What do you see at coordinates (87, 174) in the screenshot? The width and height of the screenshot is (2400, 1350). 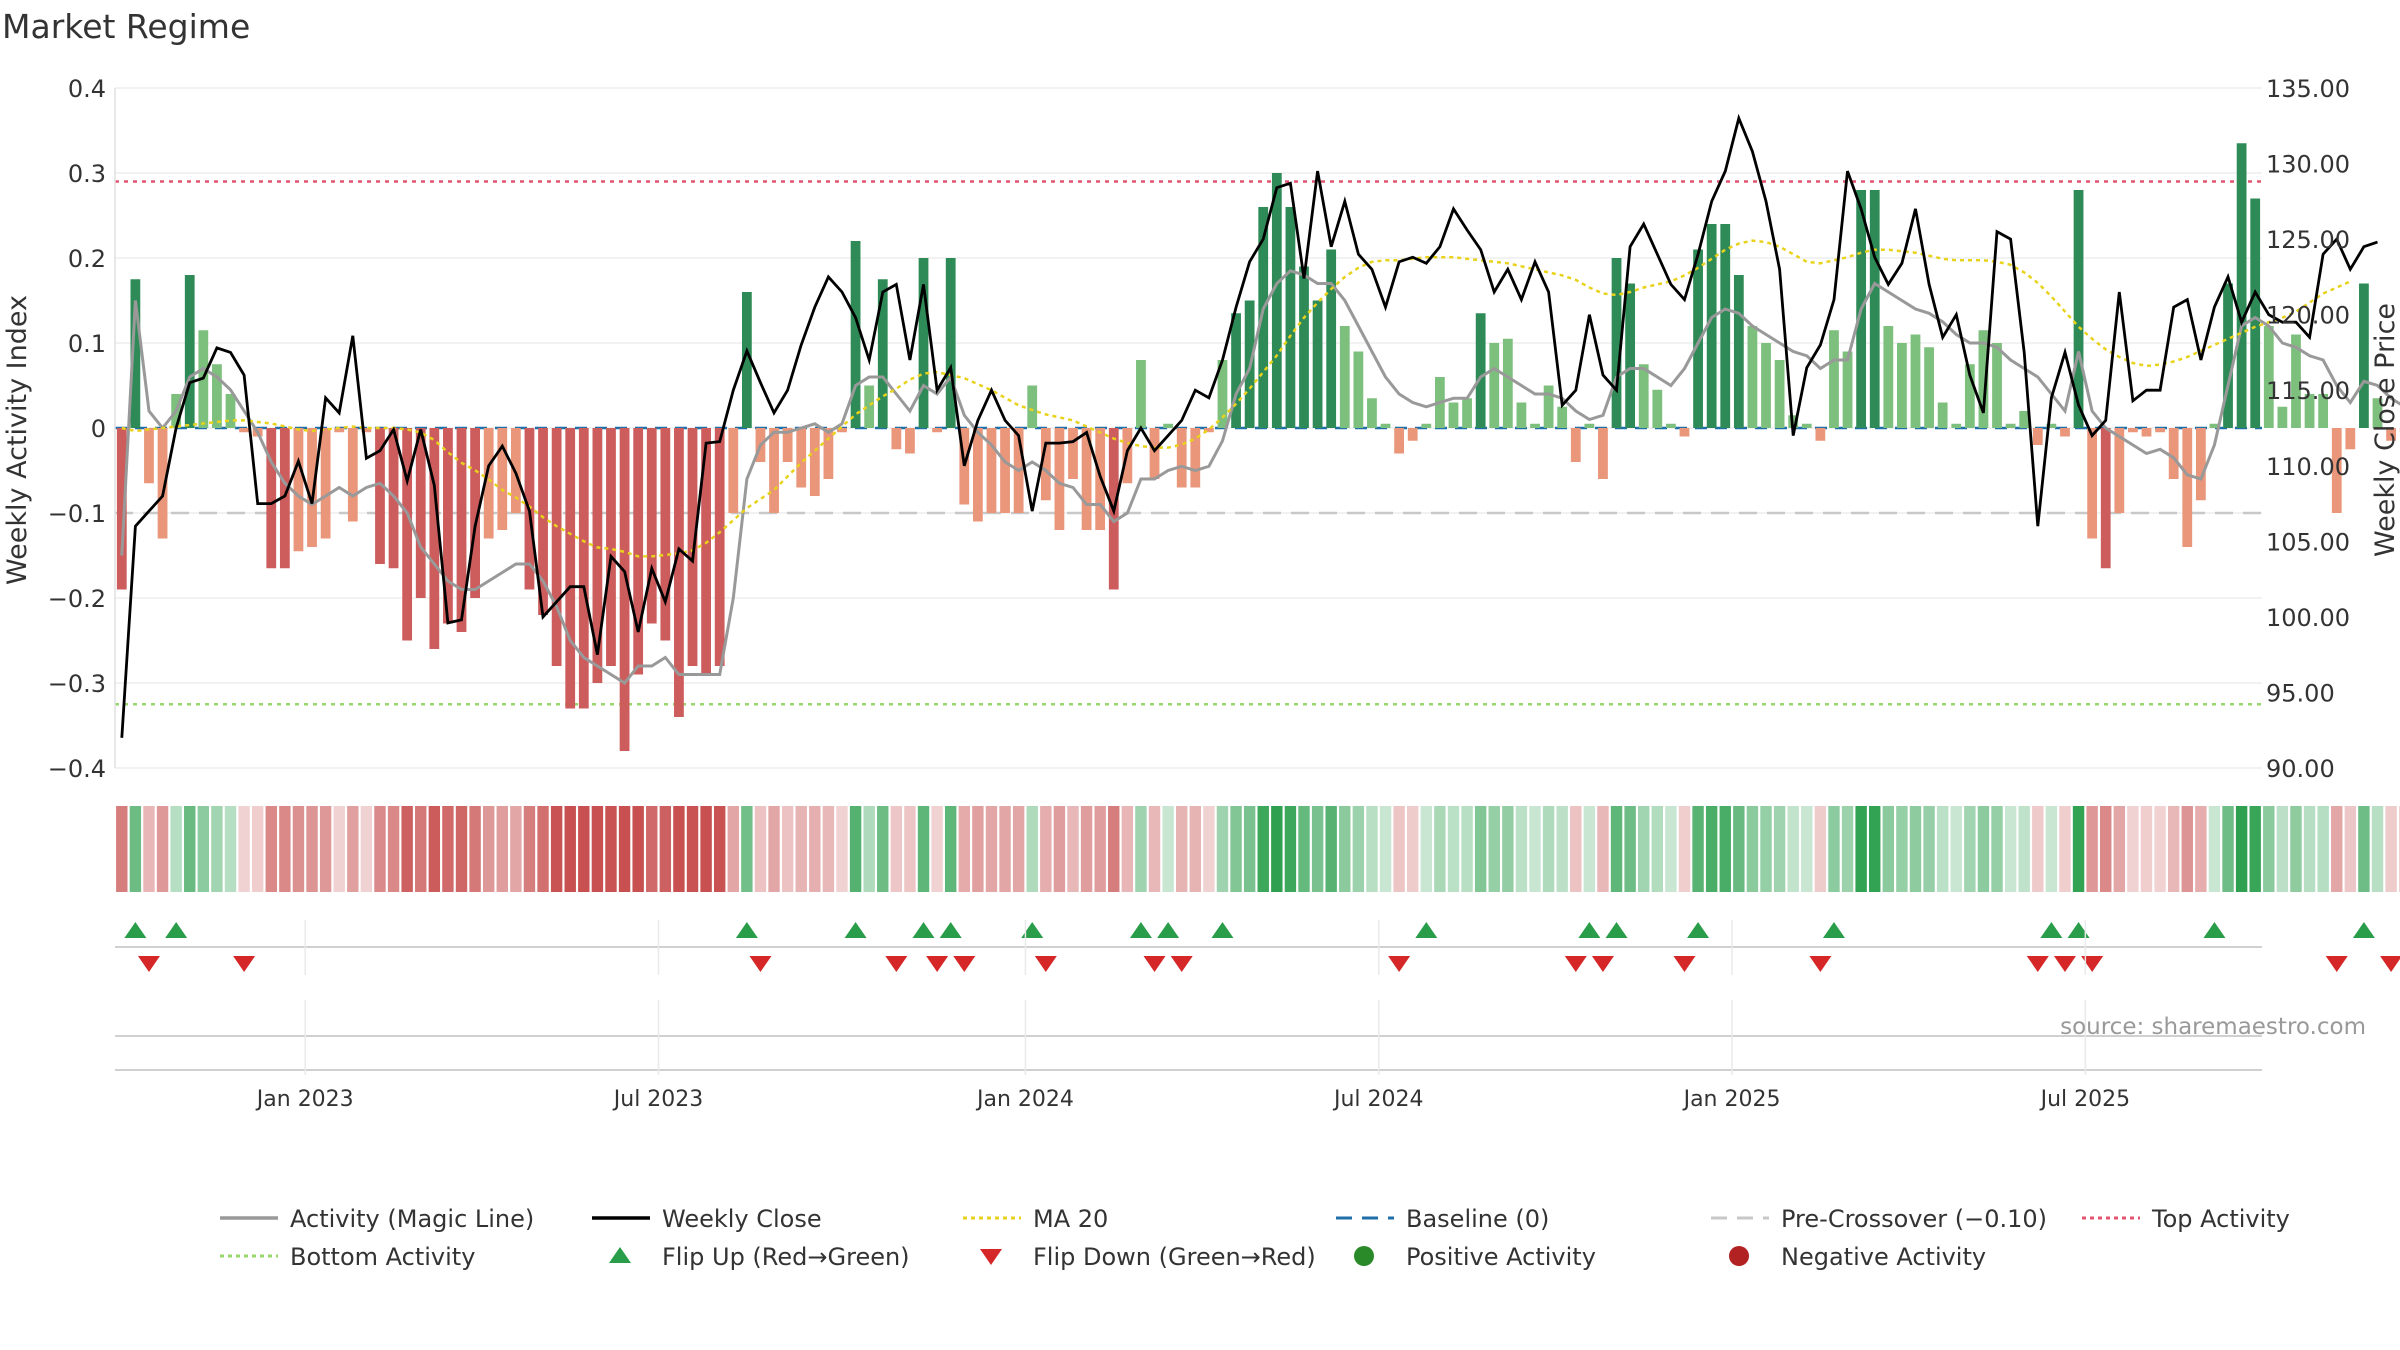 I see `left-tick-label: 0.3` at bounding box center [87, 174].